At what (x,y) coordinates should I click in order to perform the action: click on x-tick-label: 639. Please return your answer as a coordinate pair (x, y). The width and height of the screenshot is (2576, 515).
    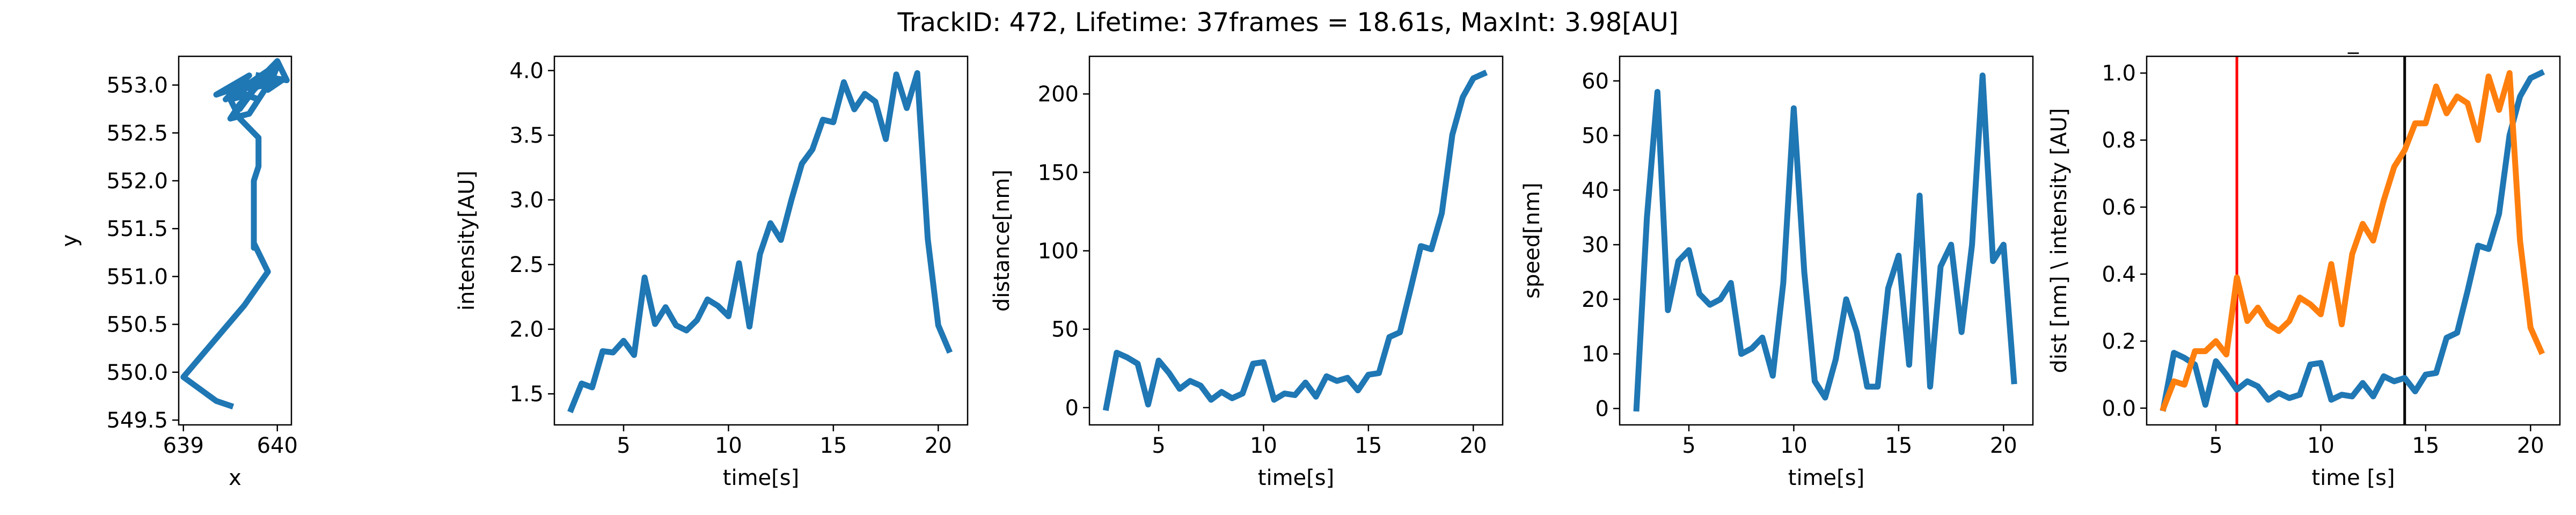
    Looking at the image, I should click on (183, 446).